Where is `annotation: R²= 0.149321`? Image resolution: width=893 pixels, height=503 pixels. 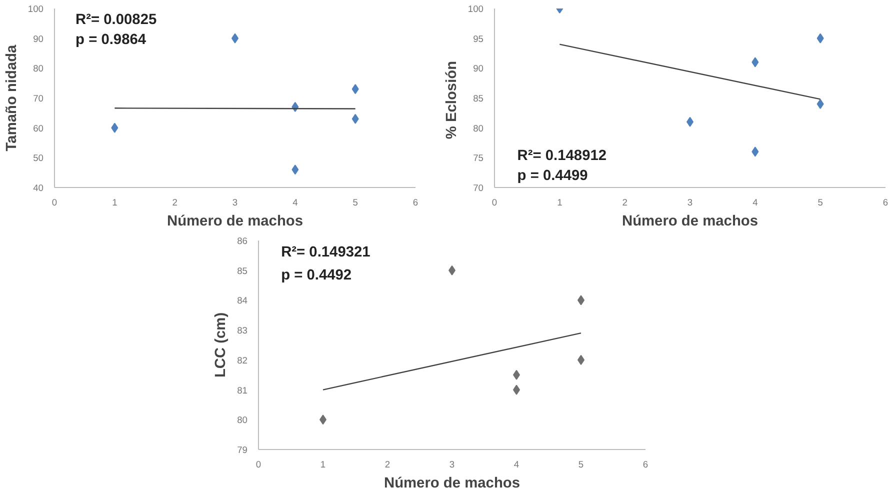
annotation: R²= 0.149321 is located at coordinates (325, 252).